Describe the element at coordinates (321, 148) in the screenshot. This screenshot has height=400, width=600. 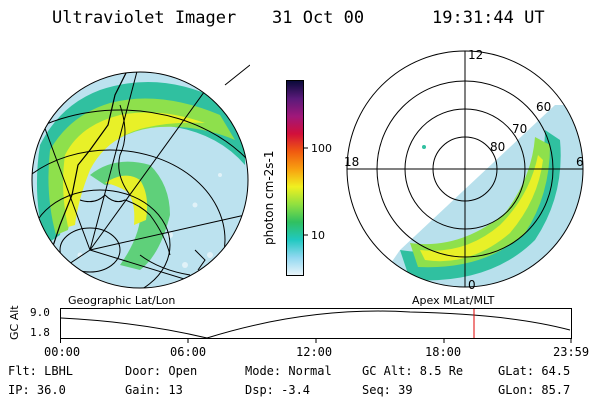
I see `colorbar-tick-100: 100` at that location.